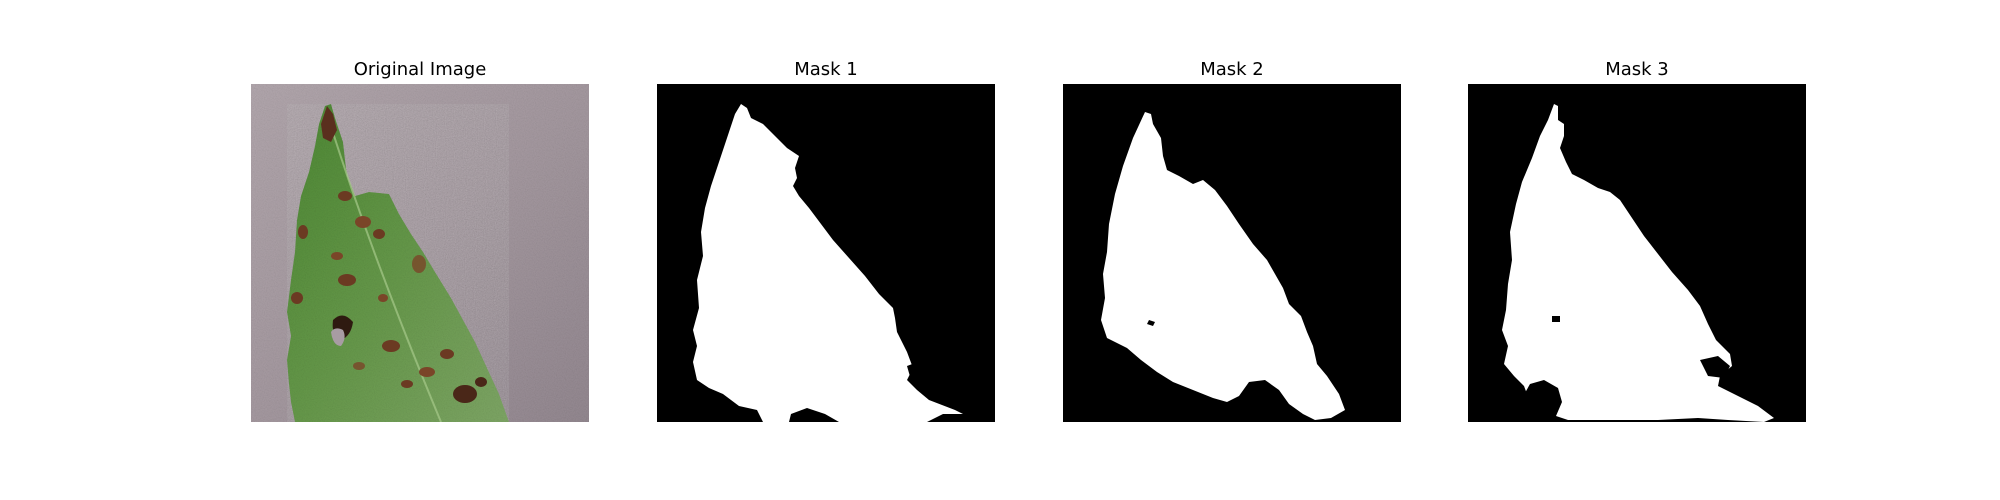 The height and width of the screenshot is (500, 2000). I want to click on original-image, so click(420, 253).